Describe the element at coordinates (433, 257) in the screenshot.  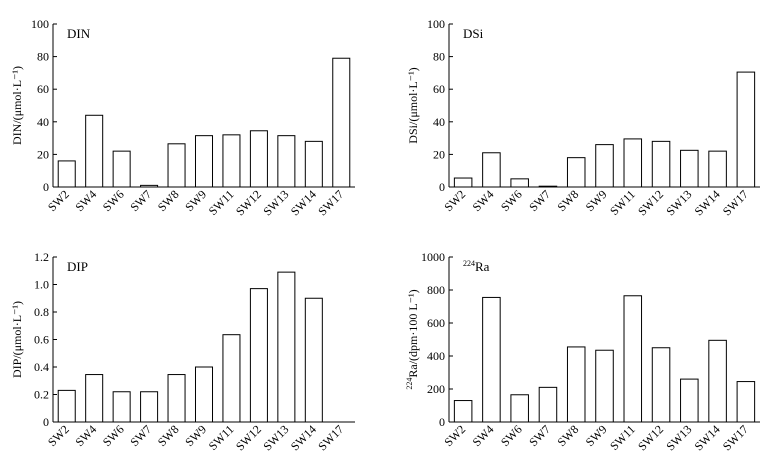
I see `y-tick-label: 1000` at that location.